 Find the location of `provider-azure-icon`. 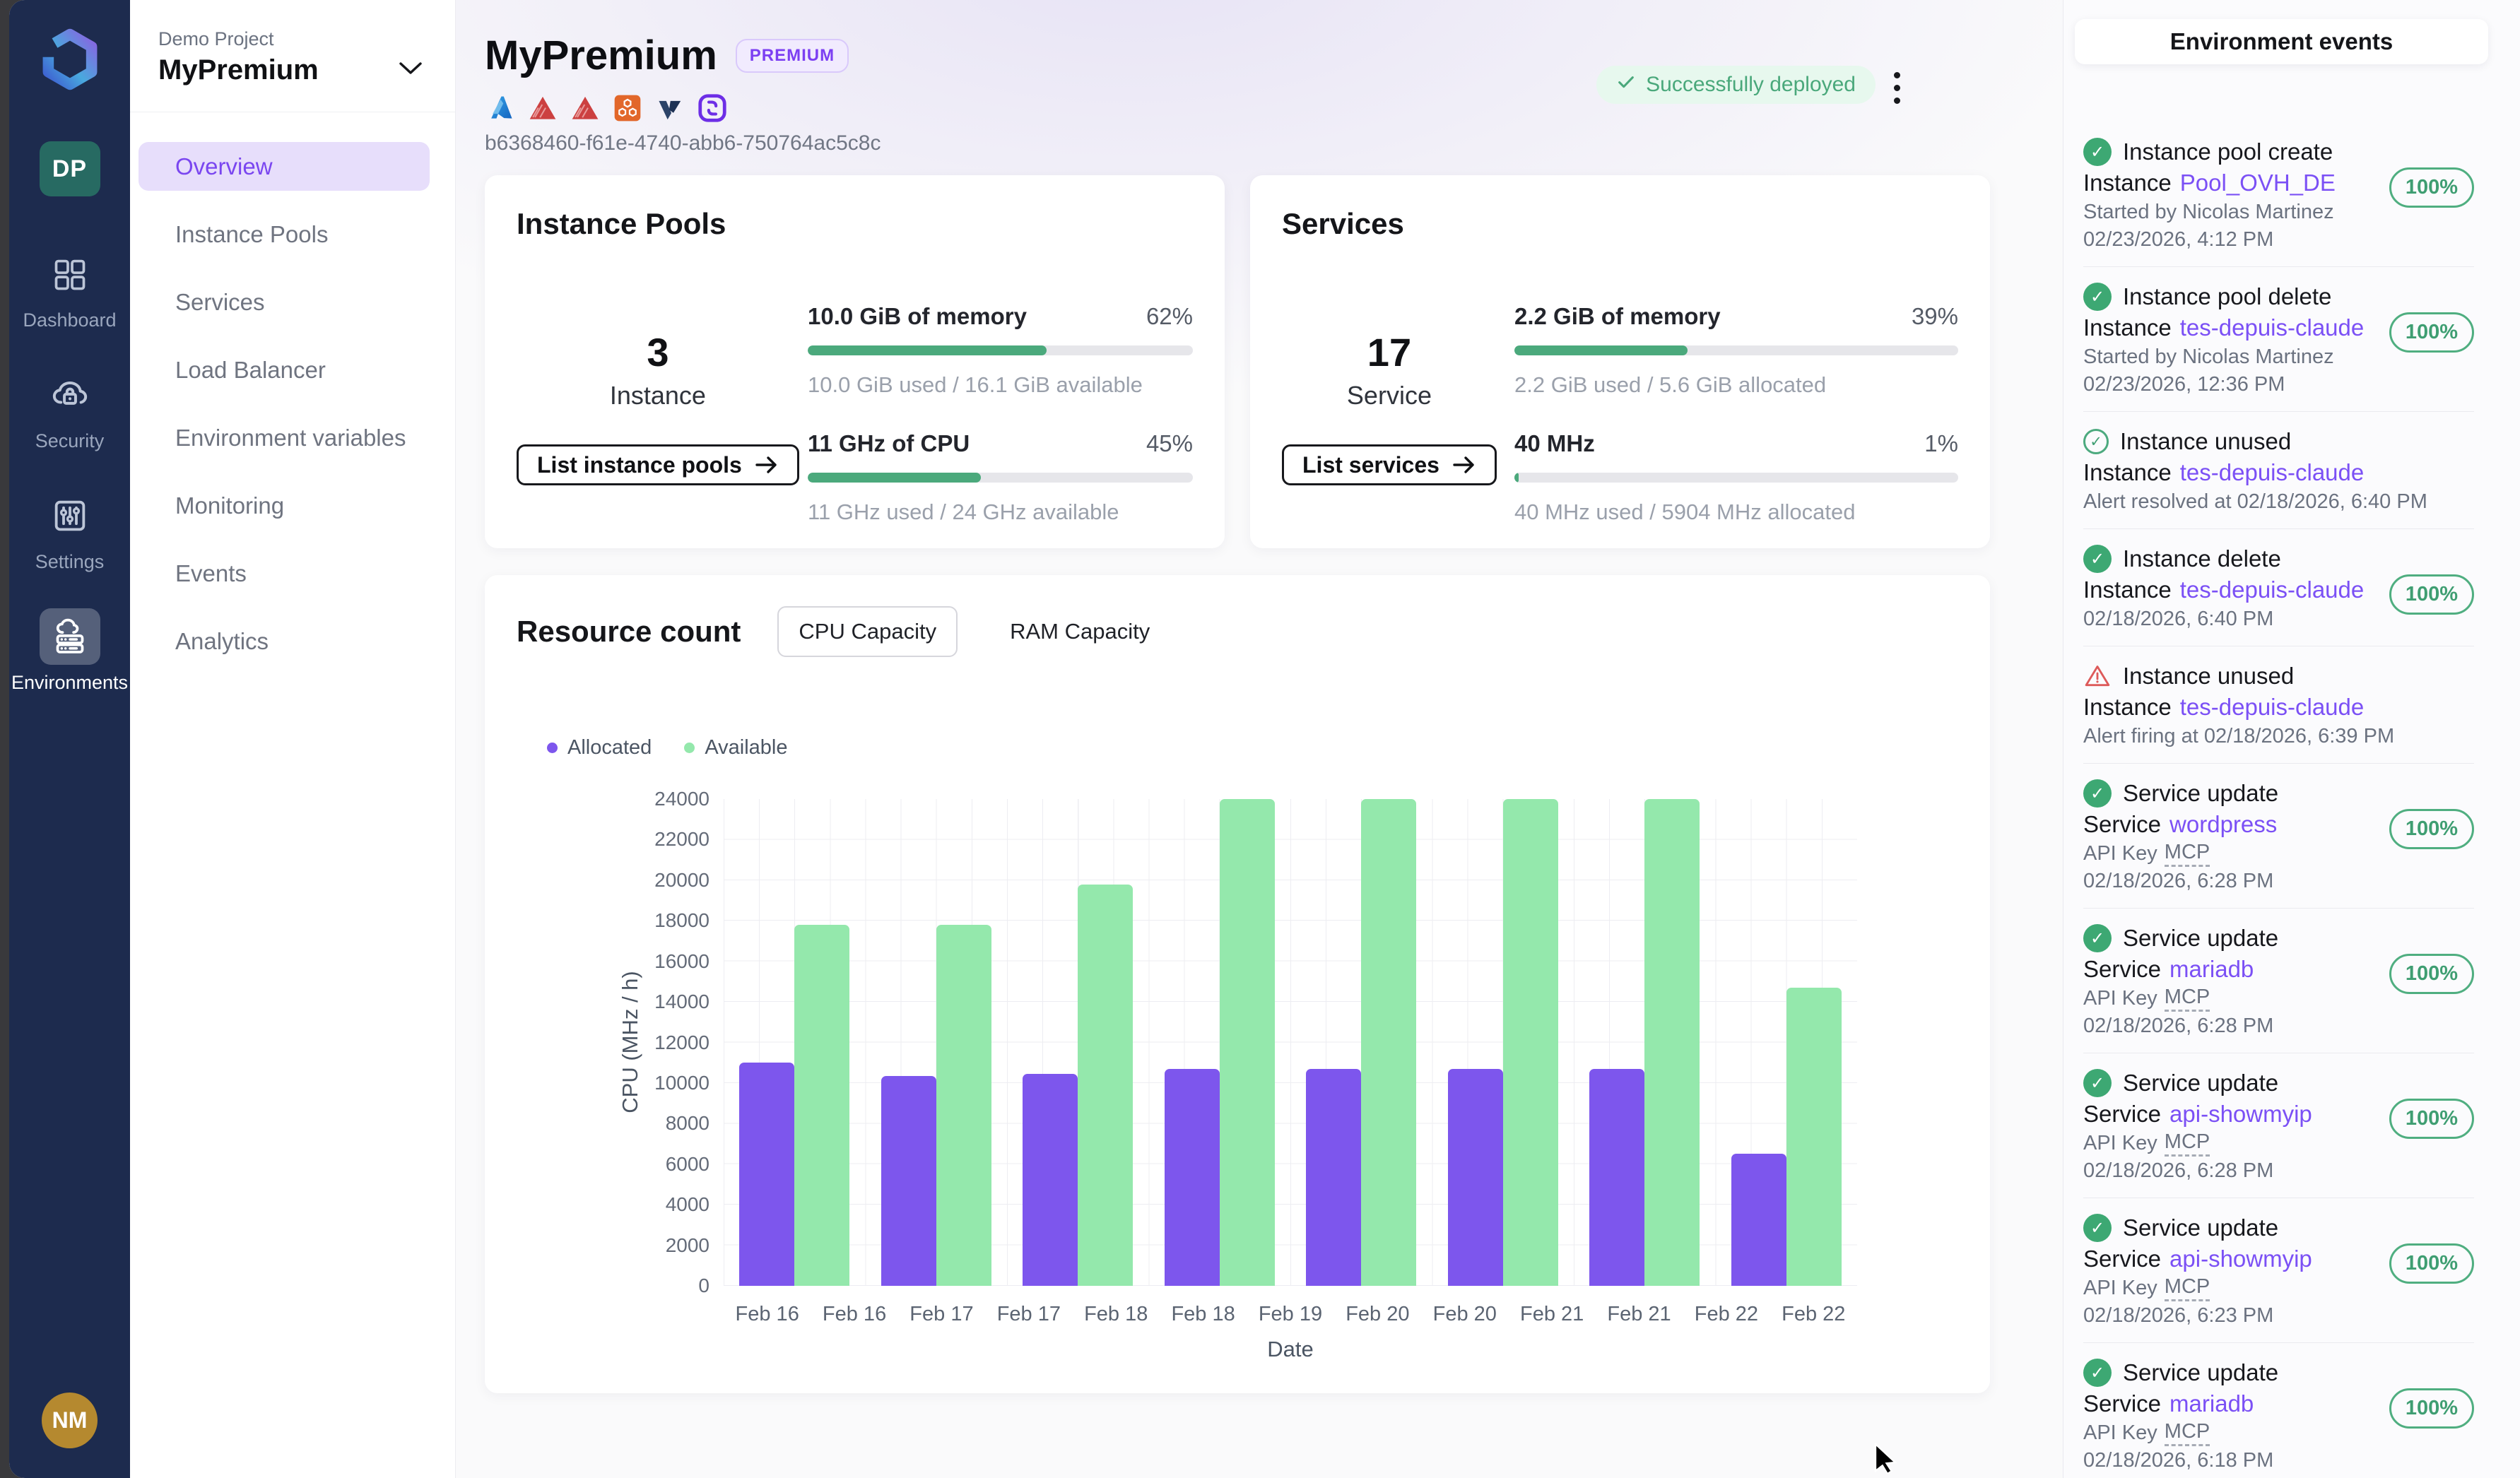

provider-azure-icon is located at coordinates (501, 109).